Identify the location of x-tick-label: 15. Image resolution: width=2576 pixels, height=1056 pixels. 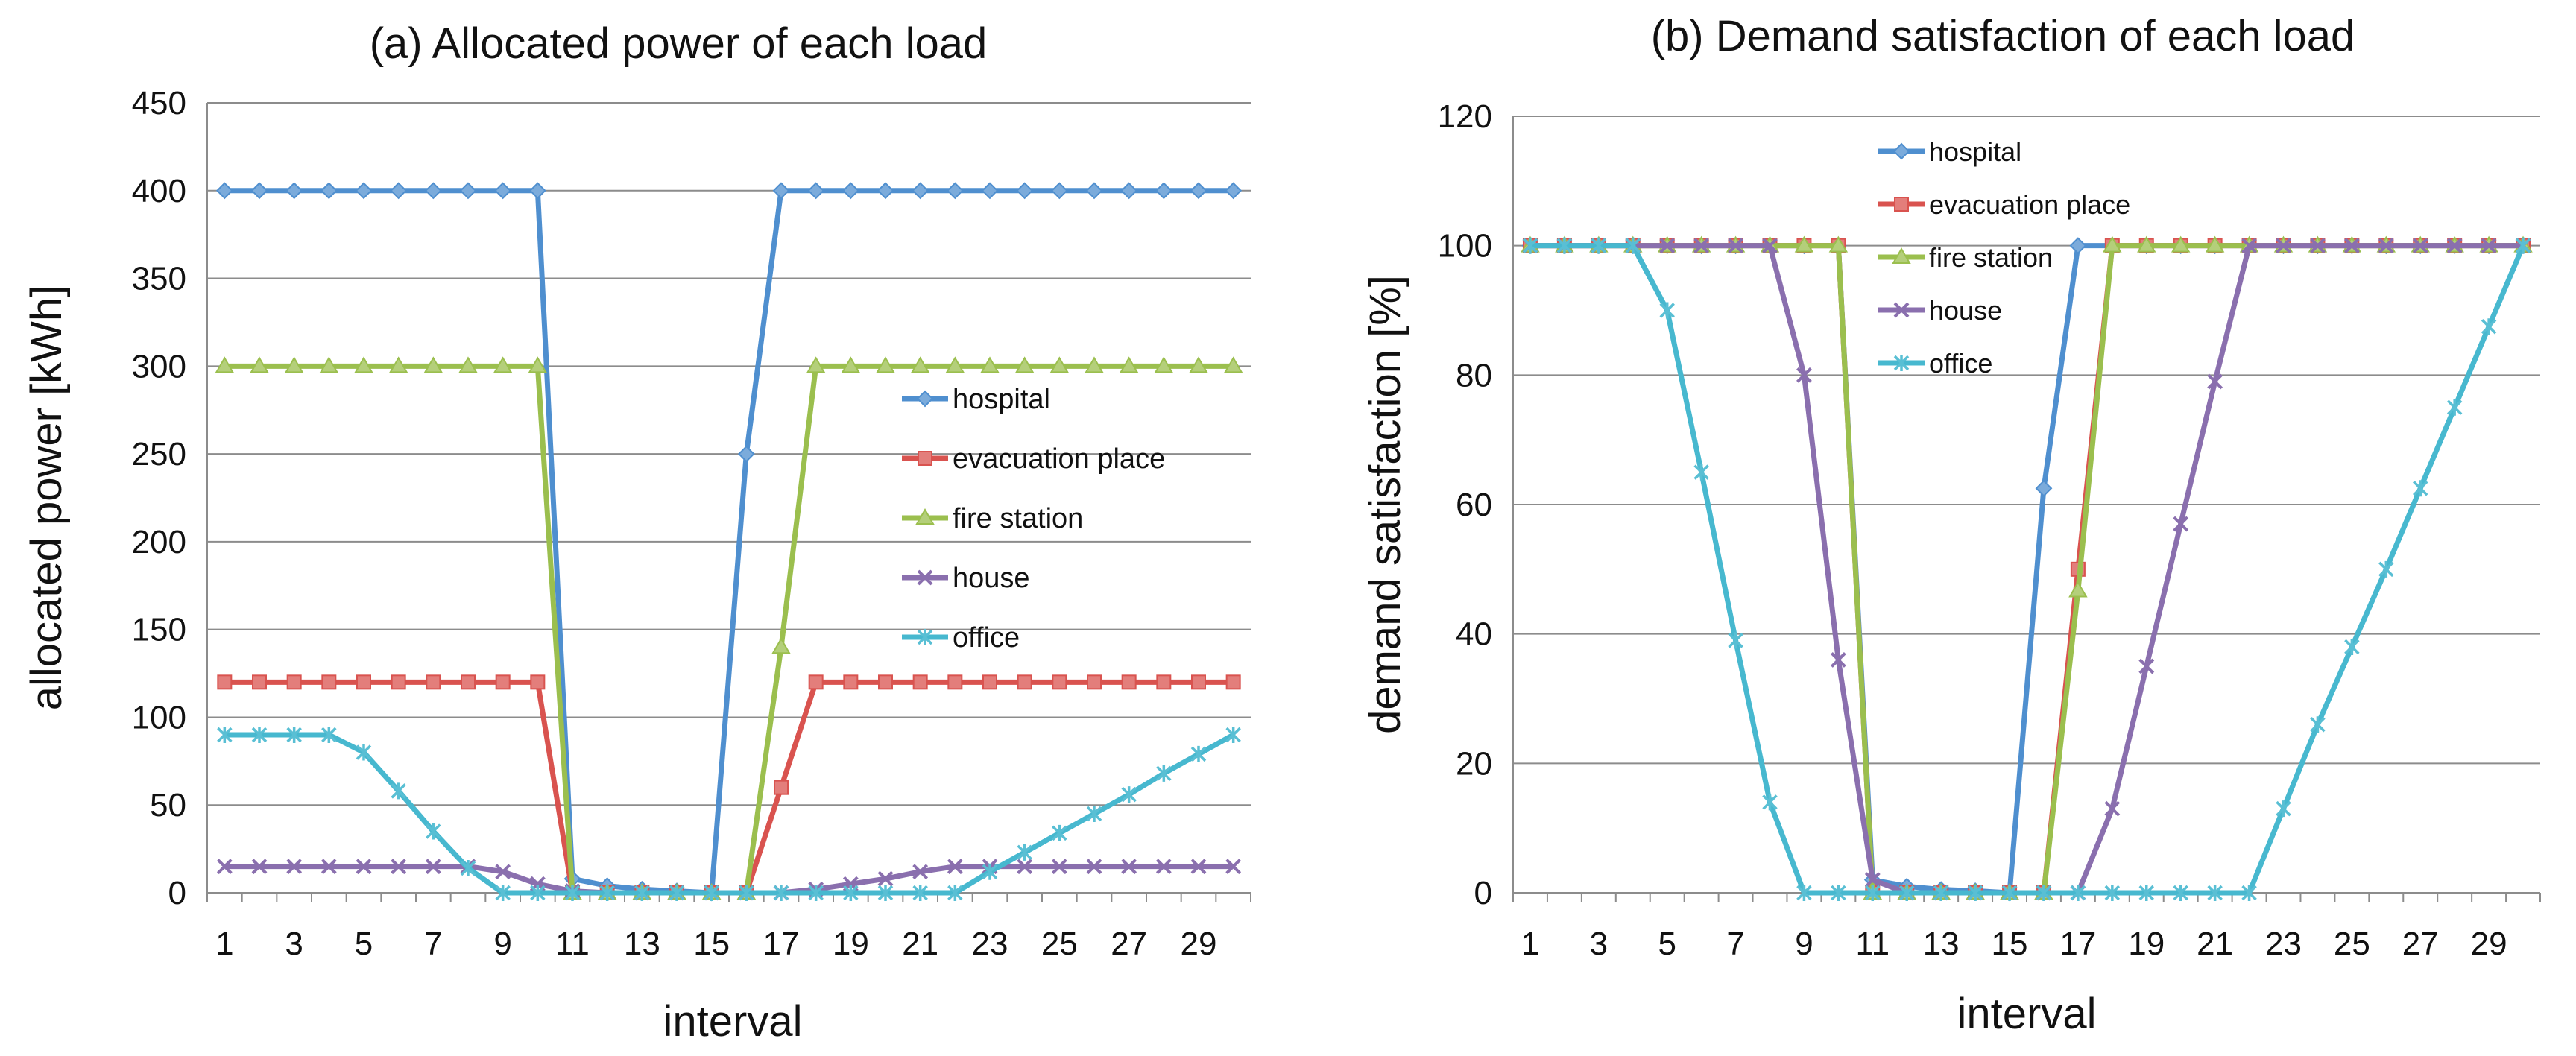
(2010, 944).